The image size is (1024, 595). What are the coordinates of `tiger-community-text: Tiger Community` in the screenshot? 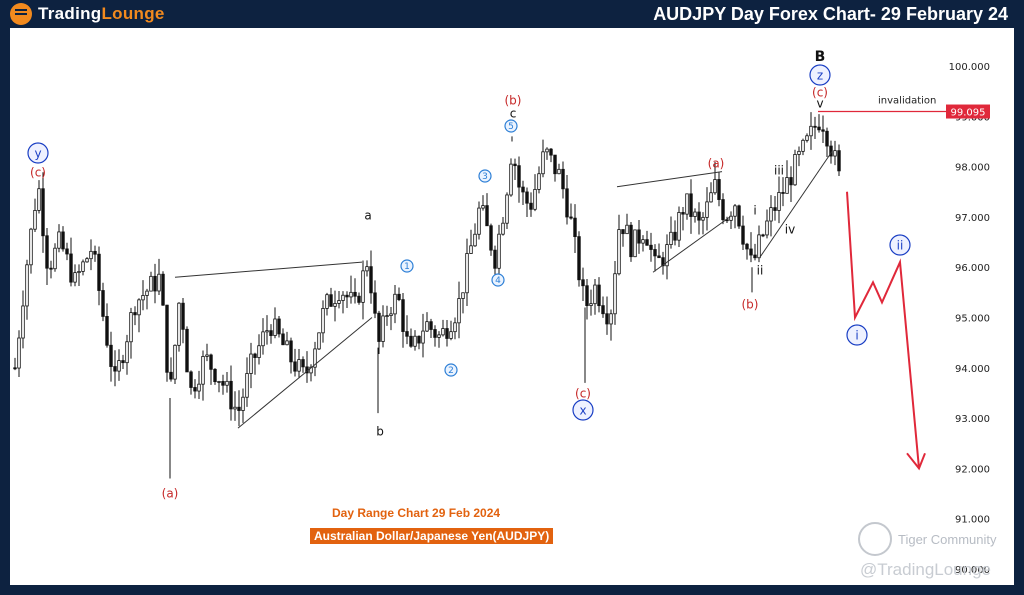 It's located at (947, 539).